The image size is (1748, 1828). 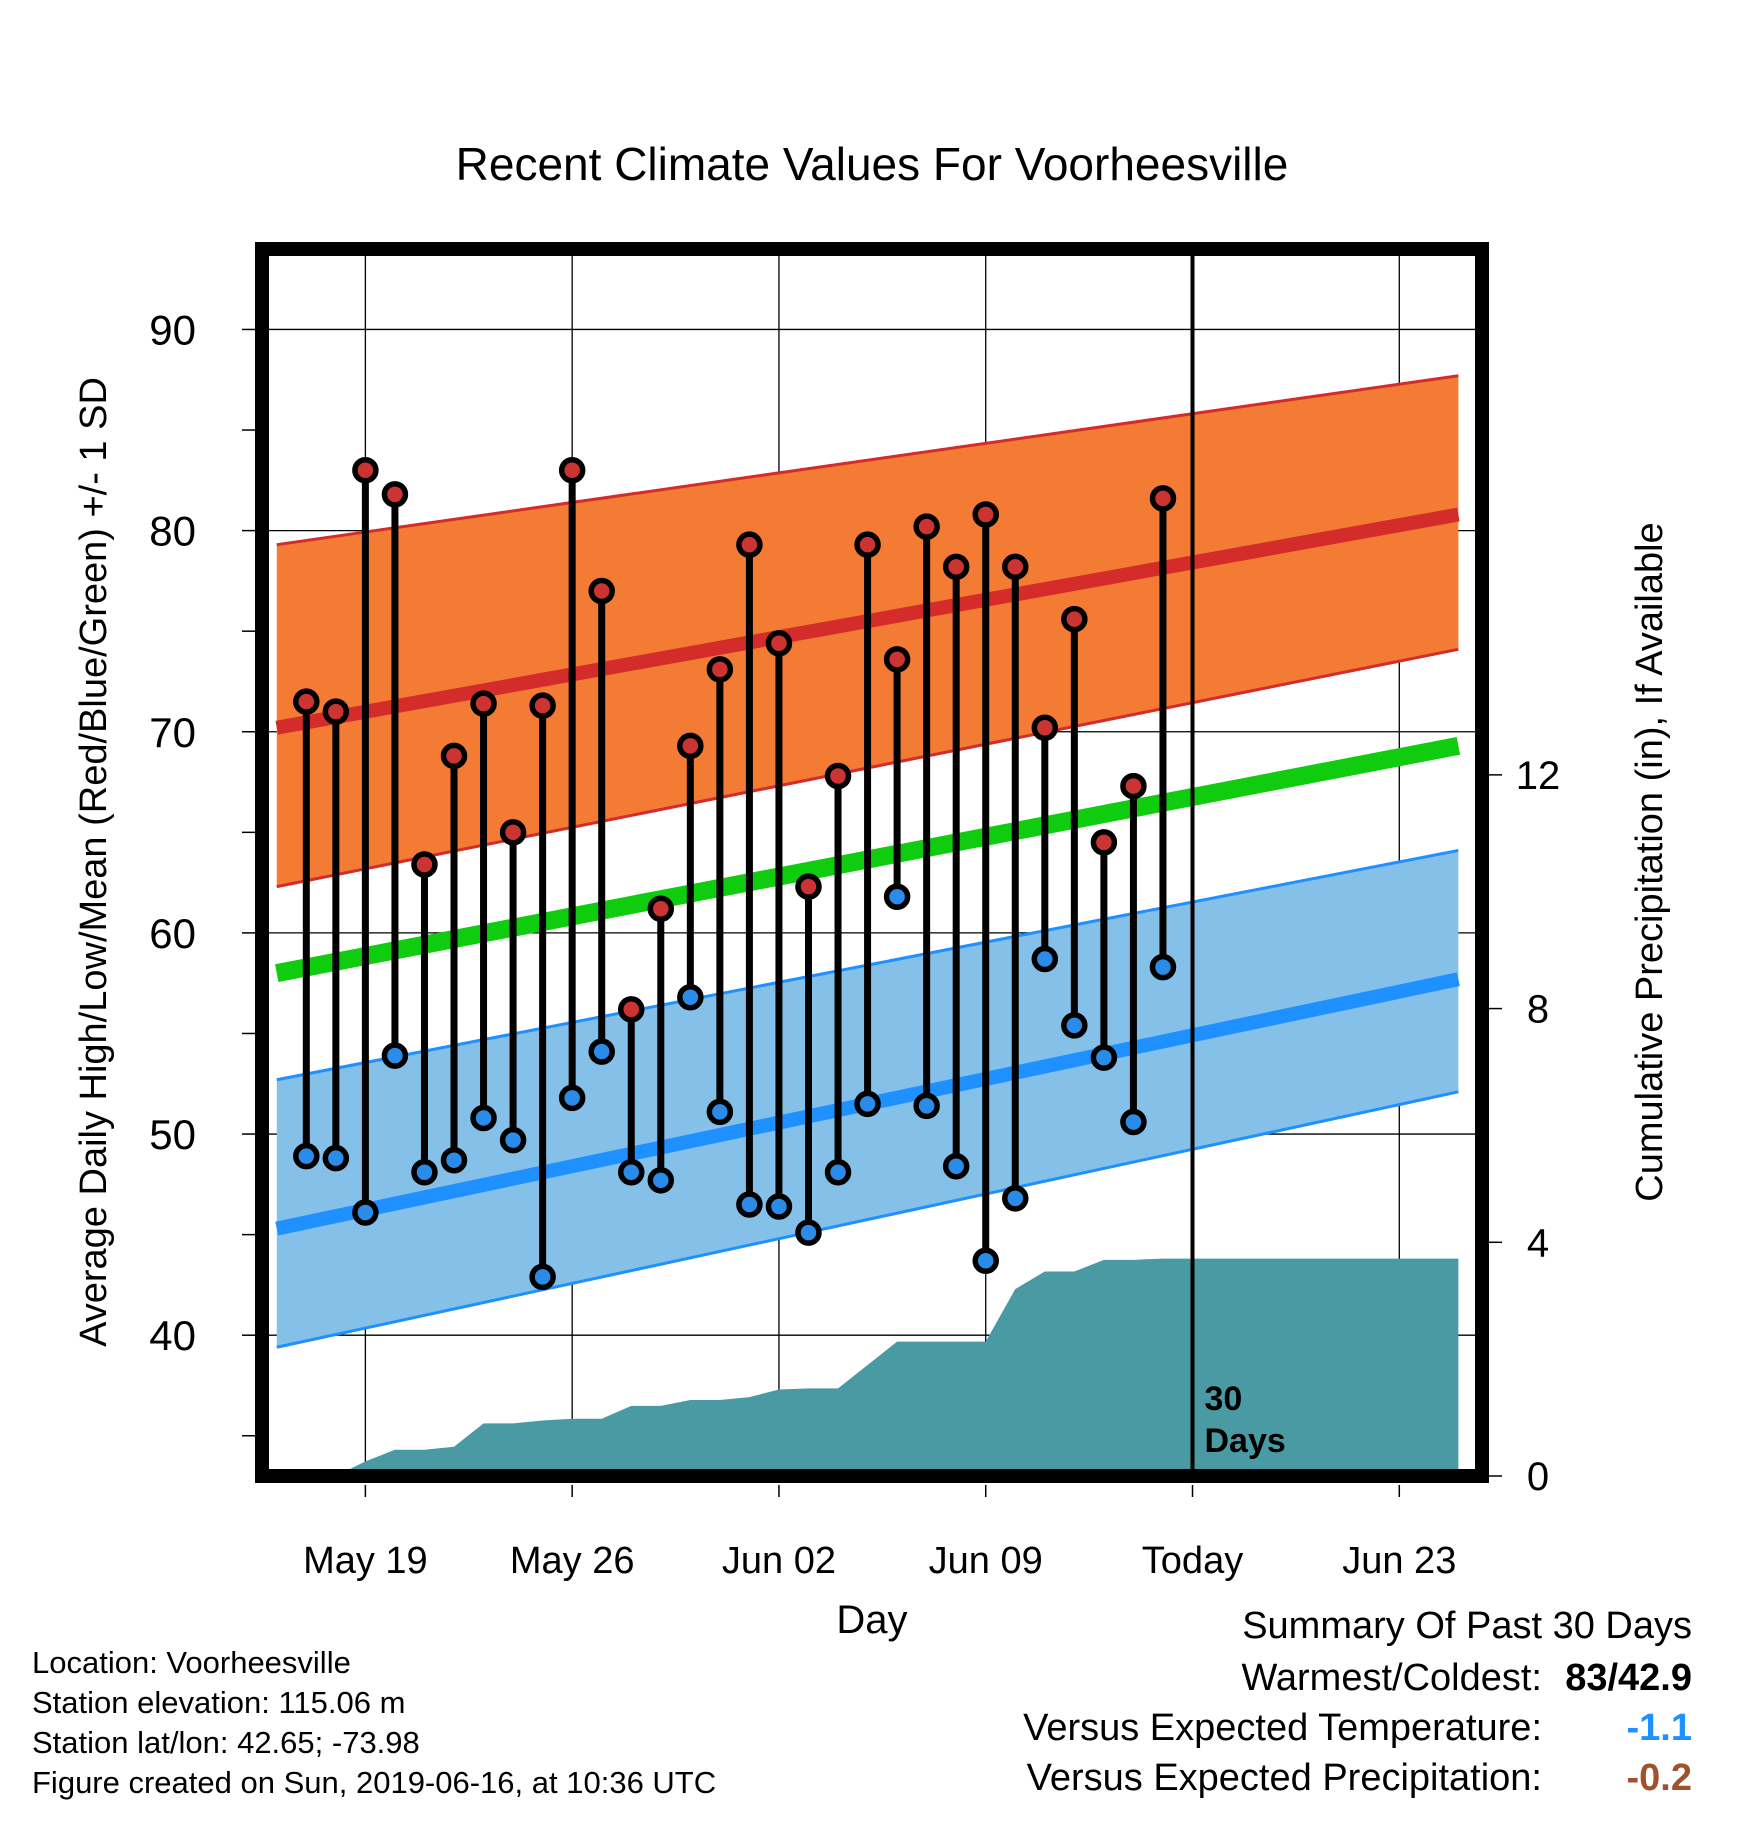 I want to click on x-tick-label: Today, so click(x=1192, y=1561).